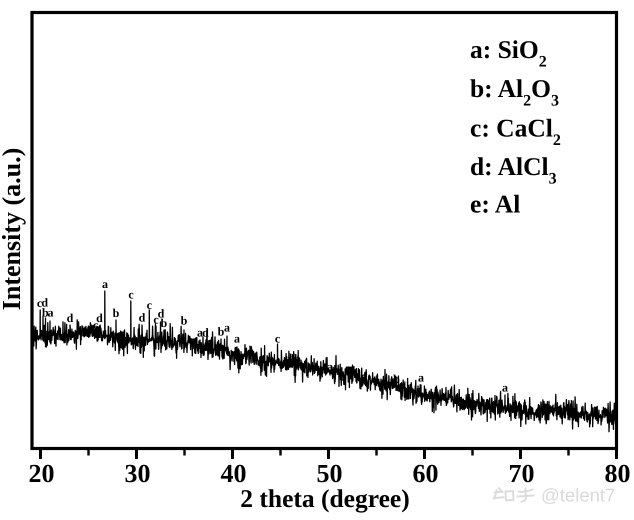 This screenshot has height=520, width=634. What do you see at coordinates (324, 498) in the screenshot?
I see `svg-text: 2 theta (degree)` at bounding box center [324, 498].